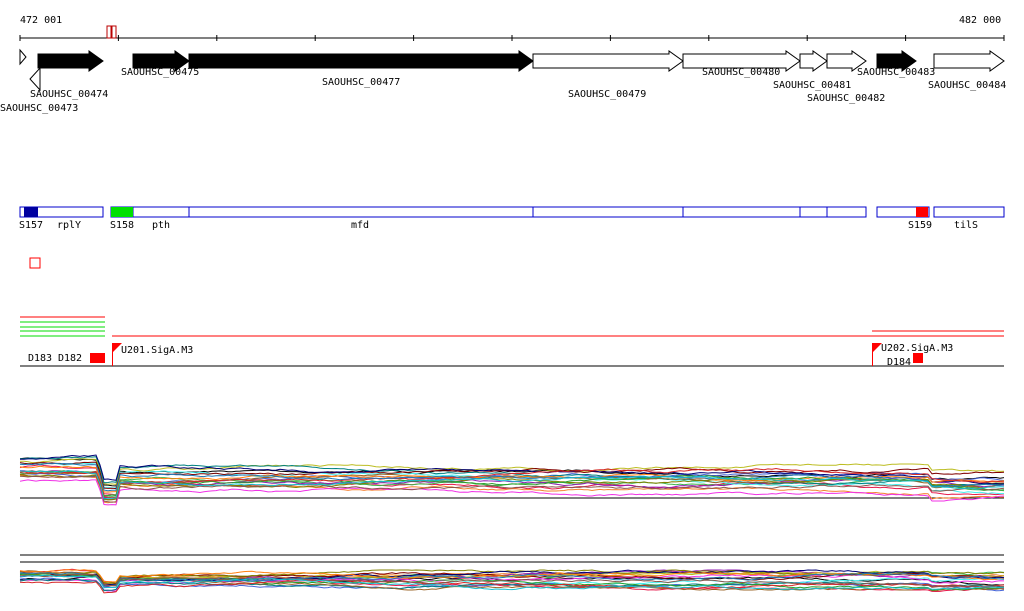 The image size is (1024, 611). Describe the element at coordinates (161, 225) in the screenshot. I see `operon-label: pth` at that location.